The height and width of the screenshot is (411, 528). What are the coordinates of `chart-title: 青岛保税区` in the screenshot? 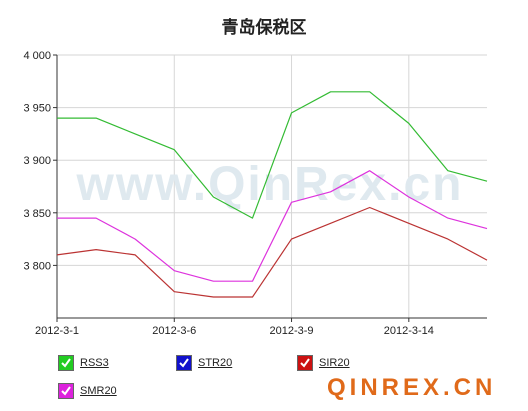 It's located at (264, 27).